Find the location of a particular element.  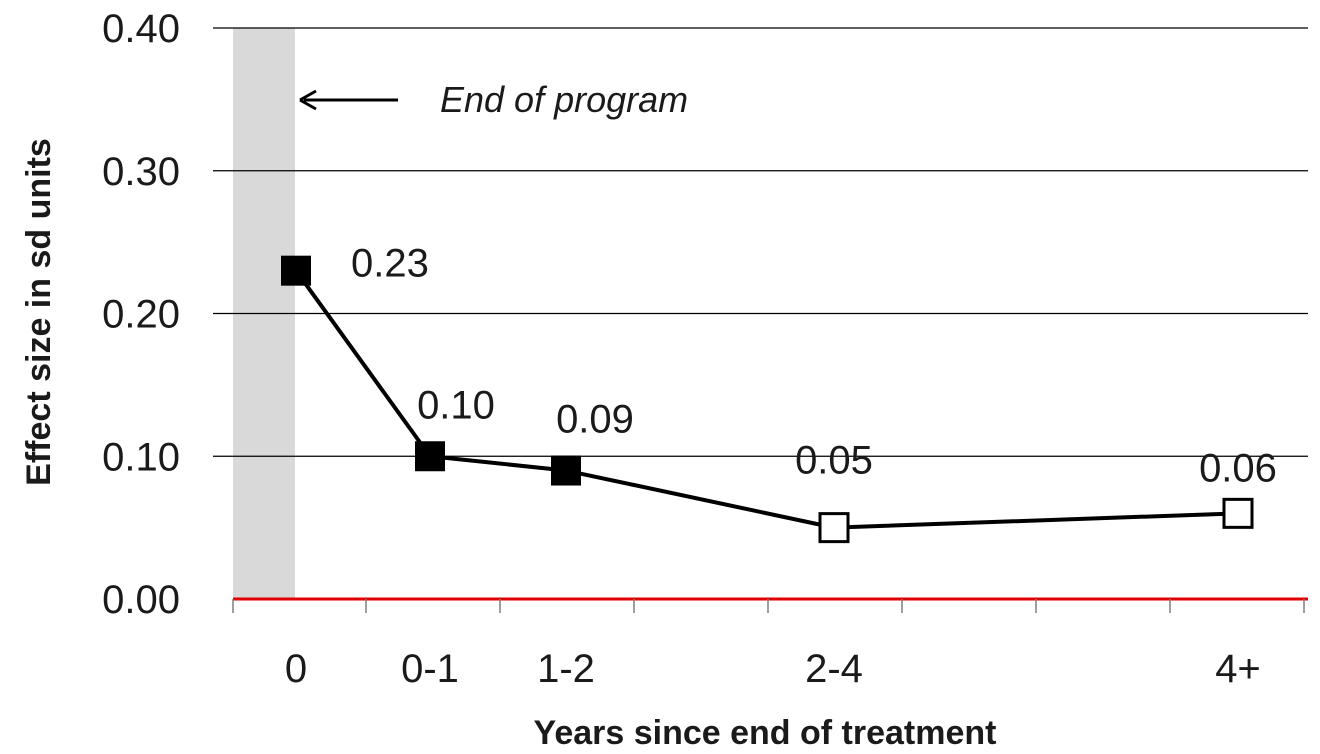

data-label: 0.05 is located at coordinates (834, 461).